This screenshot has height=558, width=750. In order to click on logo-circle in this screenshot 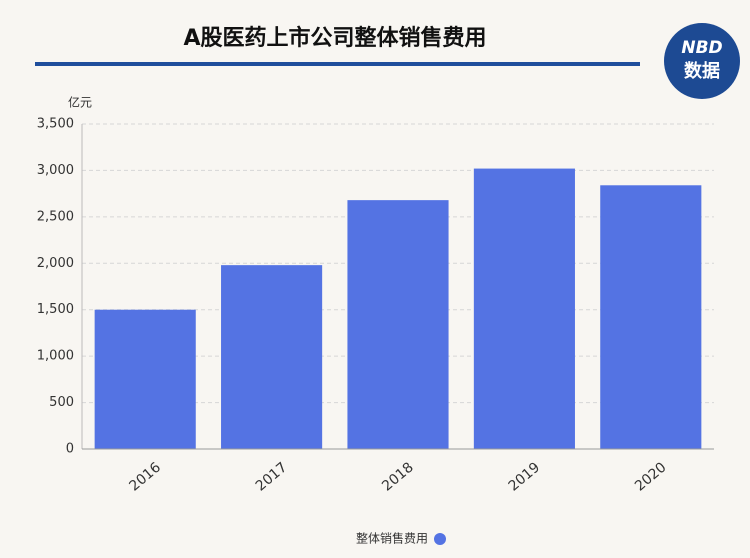, I will do `click(702, 61)`.